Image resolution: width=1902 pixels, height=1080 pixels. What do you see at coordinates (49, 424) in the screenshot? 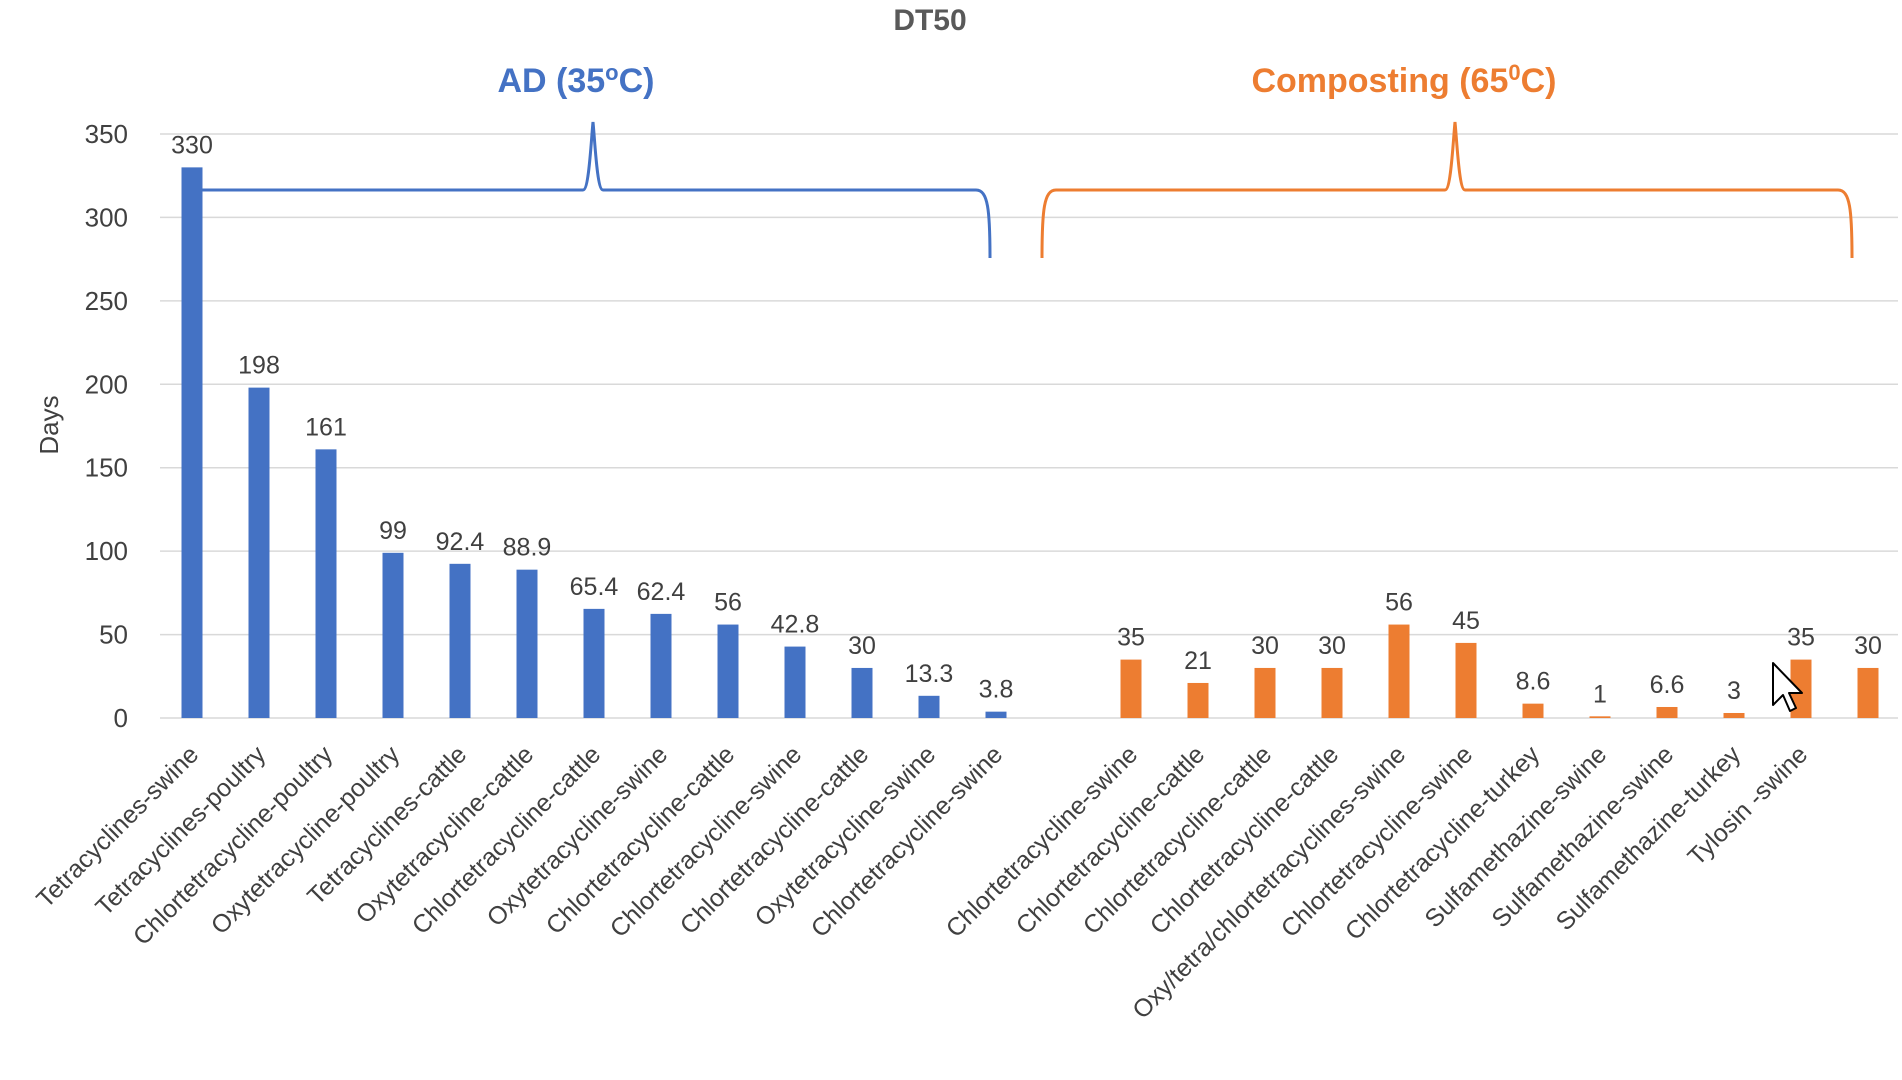
I see `y-axis-label: Days` at bounding box center [49, 424].